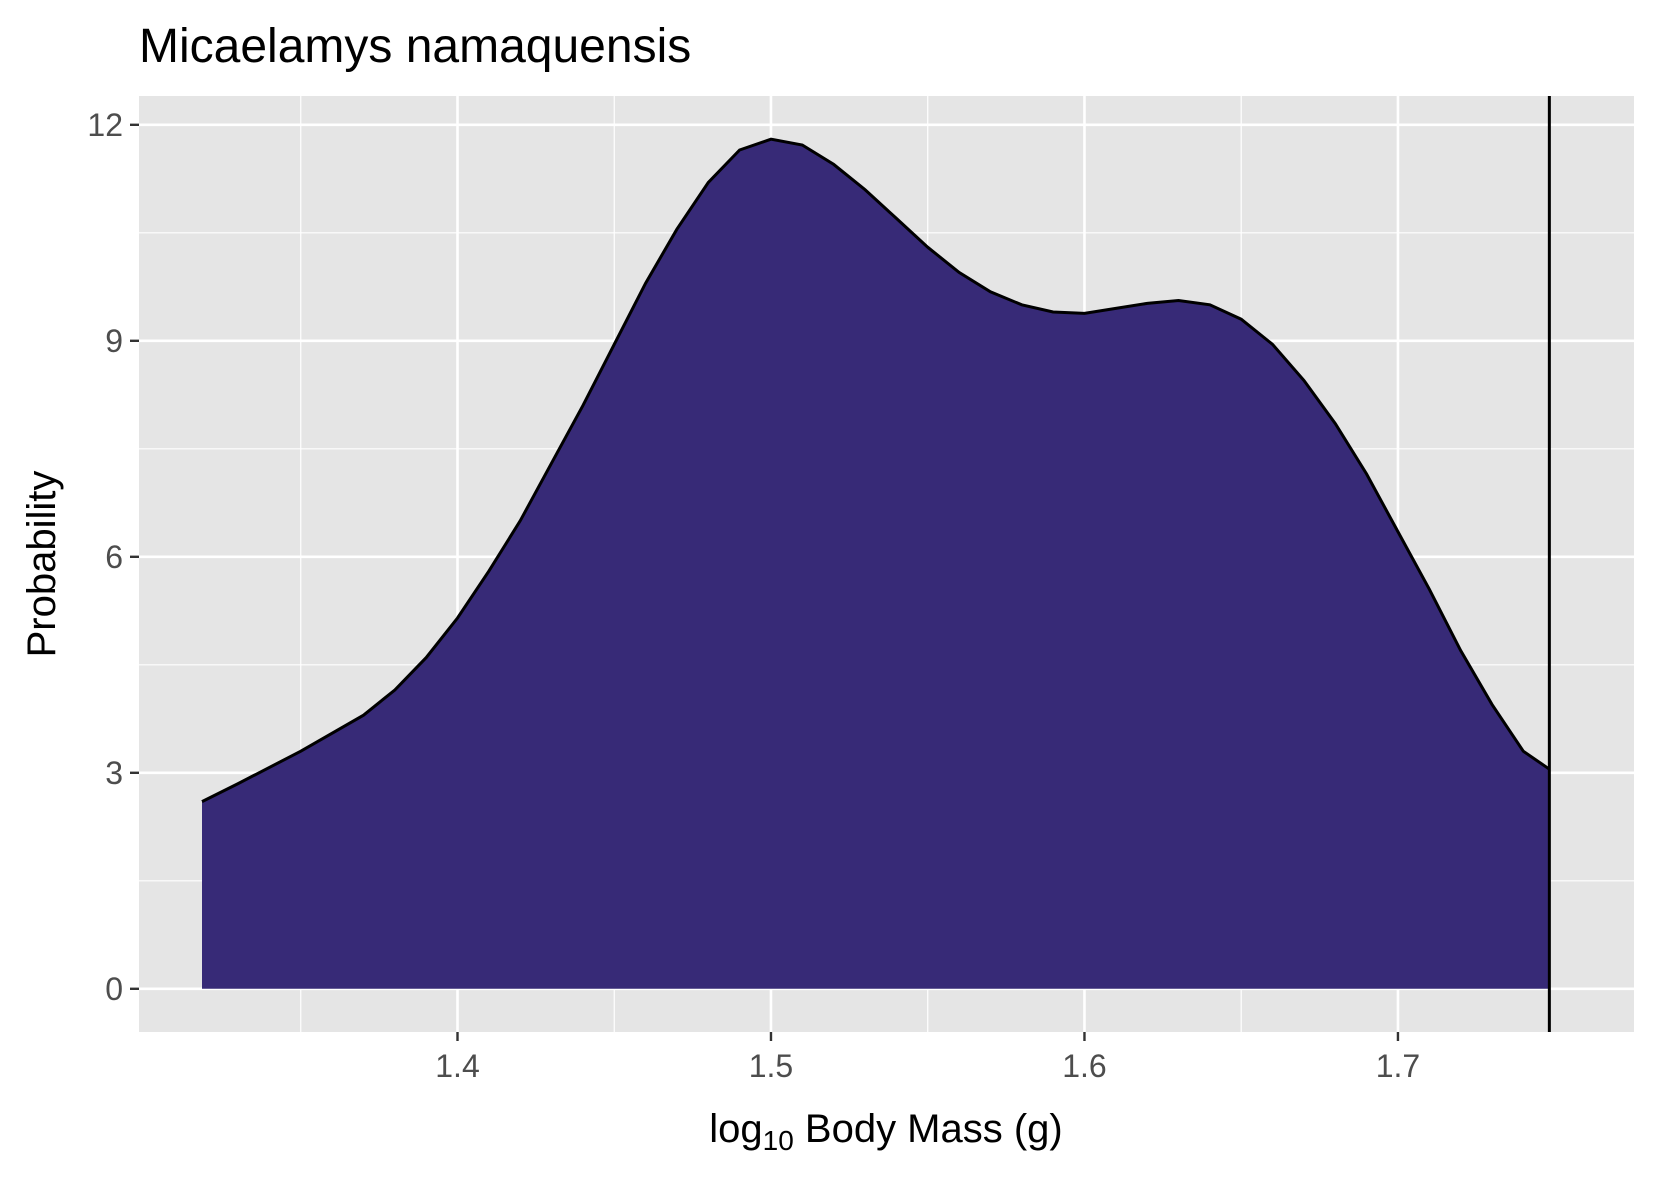 The image size is (1653, 1181). I want to click on y-axis: 0 3 6 9 12, so click(113, 557).